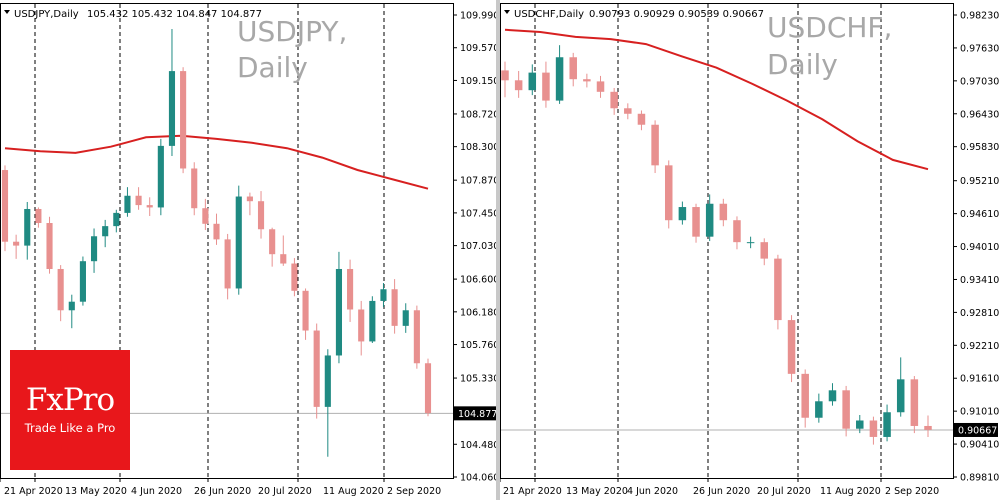  I want to click on y-tick-label: 0.97030, so click(979, 81).